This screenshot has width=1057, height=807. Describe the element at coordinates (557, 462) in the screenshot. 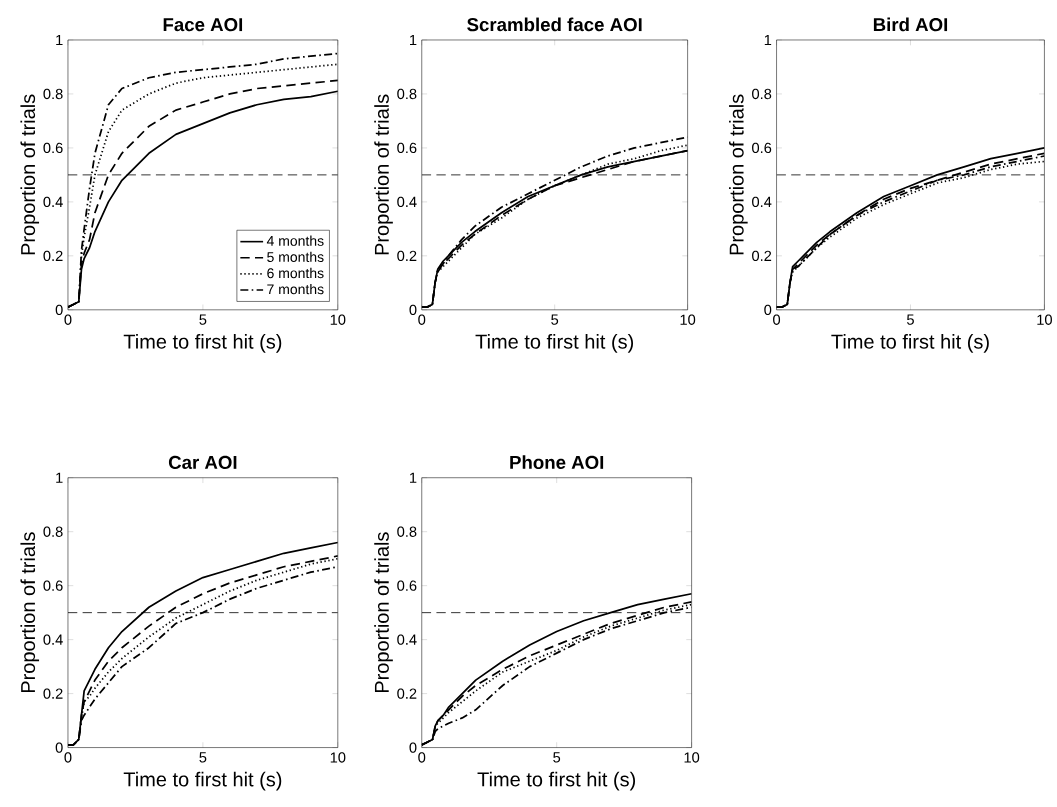

I see `chart-title: Phone AOI` at that location.